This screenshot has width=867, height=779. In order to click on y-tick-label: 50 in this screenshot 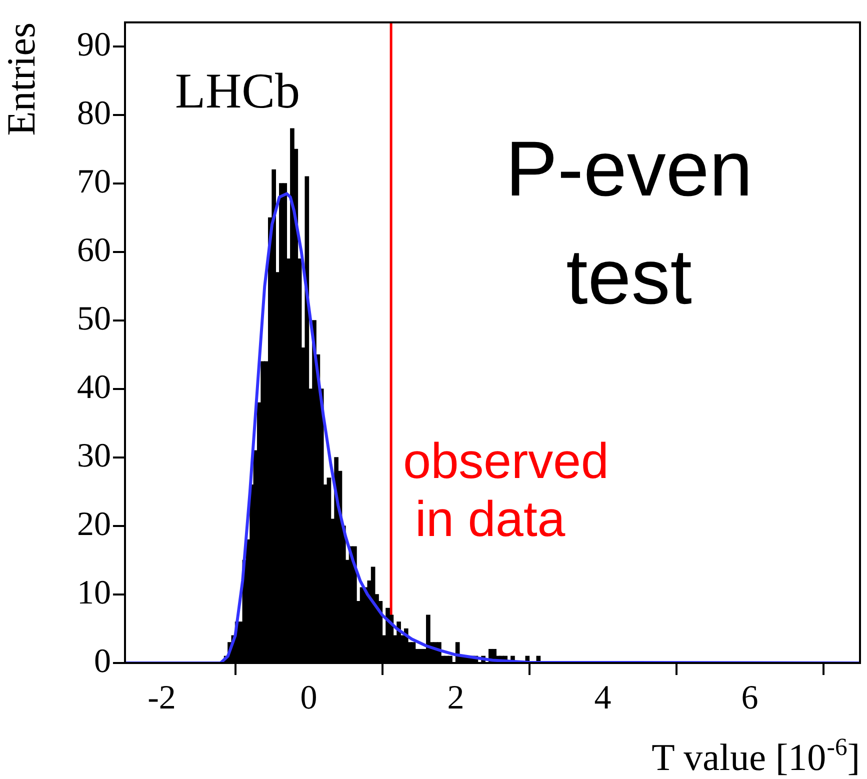, I will do `click(94, 319)`.